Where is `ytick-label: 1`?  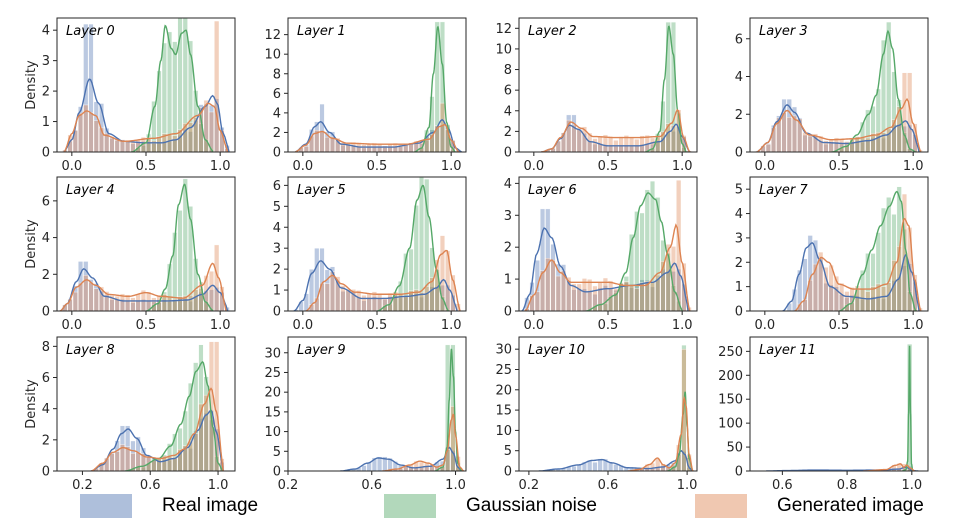
ytick-label: 1 is located at coordinates (277, 291).